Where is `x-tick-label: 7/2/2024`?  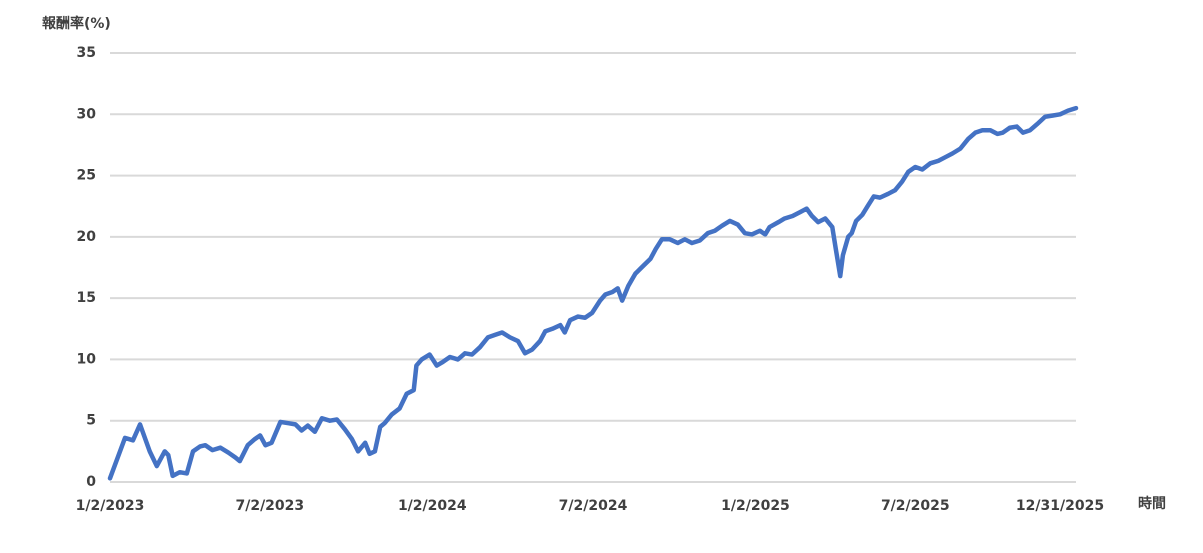 x-tick-label: 7/2/2024 is located at coordinates (593, 506).